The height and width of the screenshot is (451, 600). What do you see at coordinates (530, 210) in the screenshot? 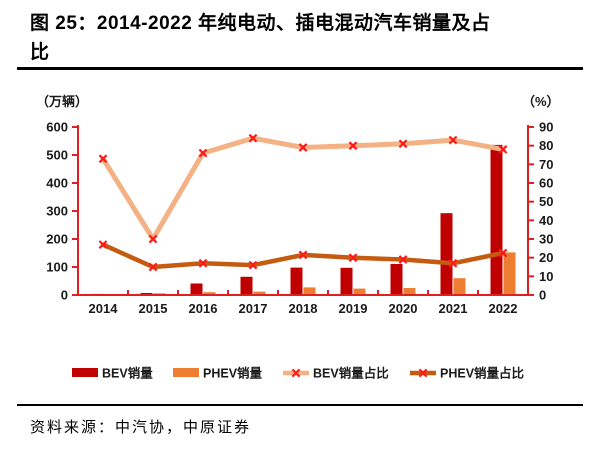
I see `right-axis` at bounding box center [530, 210].